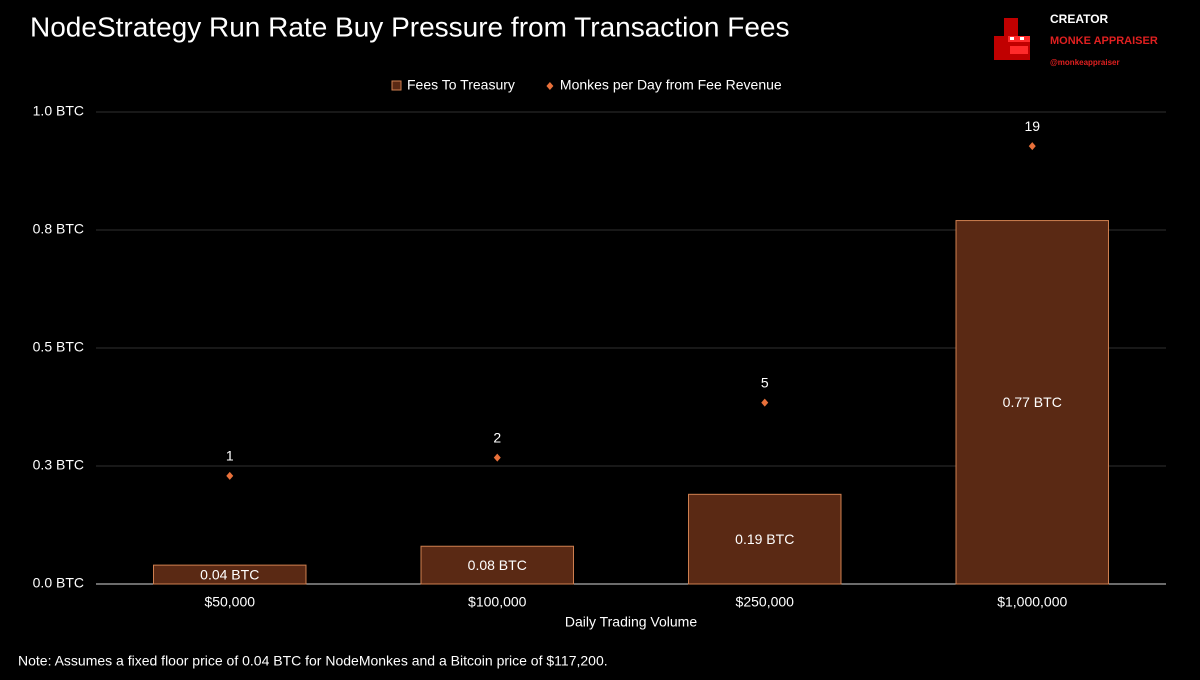  Describe the element at coordinates (229, 602) in the screenshot. I see `x-tick-label: $50,000` at that location.